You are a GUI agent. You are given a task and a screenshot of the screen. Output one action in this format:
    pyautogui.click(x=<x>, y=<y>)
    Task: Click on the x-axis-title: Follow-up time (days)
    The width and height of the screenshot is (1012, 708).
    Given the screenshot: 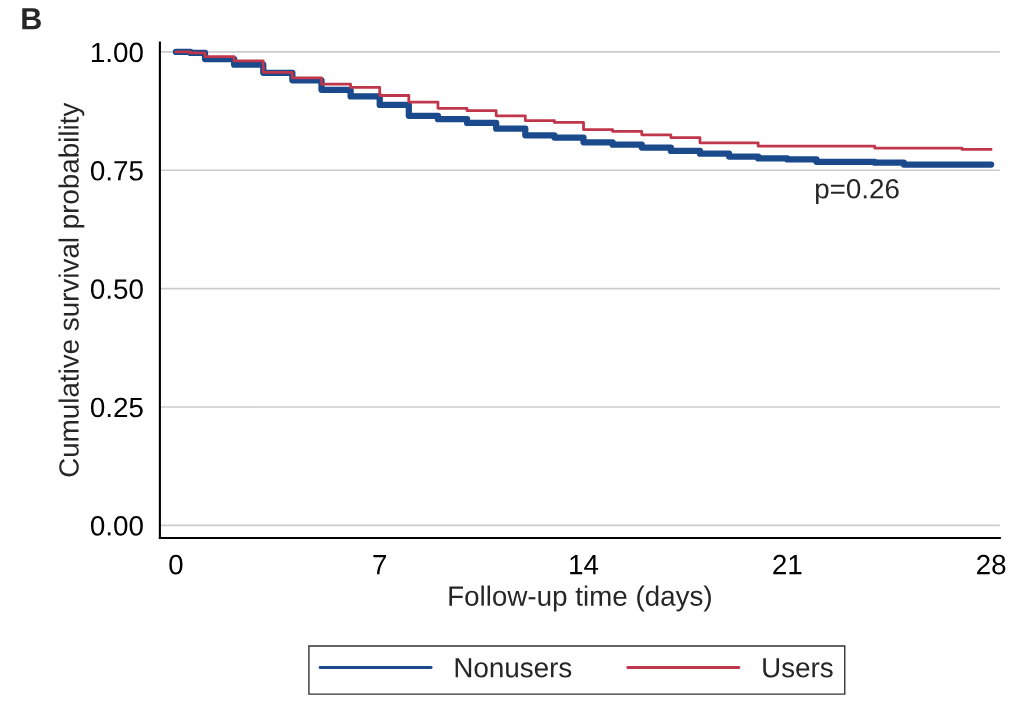 What is the action you would take?
    pyautogui.click(x=580, y=598)
    